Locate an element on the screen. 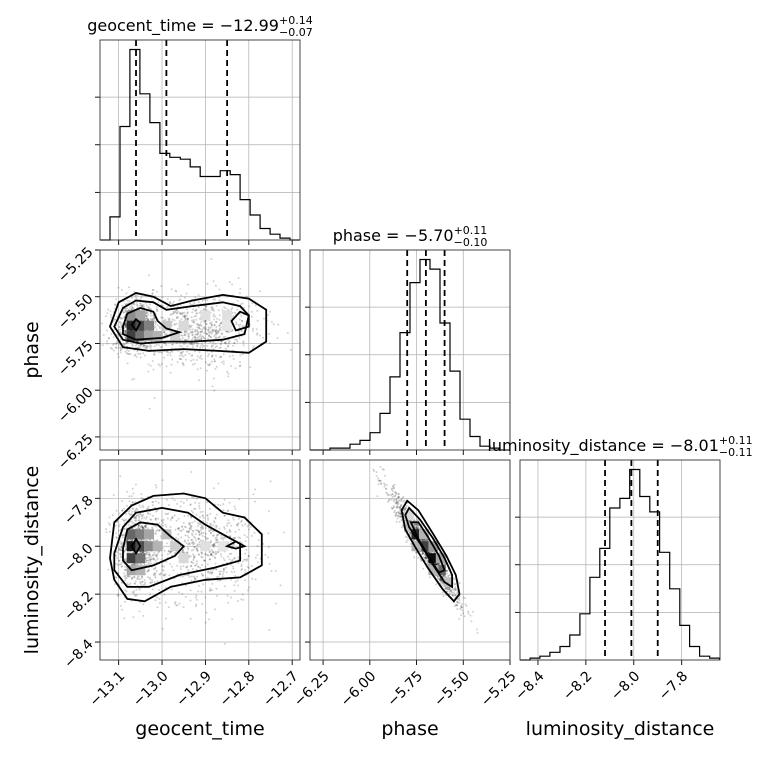 This screenshot has width=760, height=760. x-axis-label-phase: phase is located at coordinates (409, 729).